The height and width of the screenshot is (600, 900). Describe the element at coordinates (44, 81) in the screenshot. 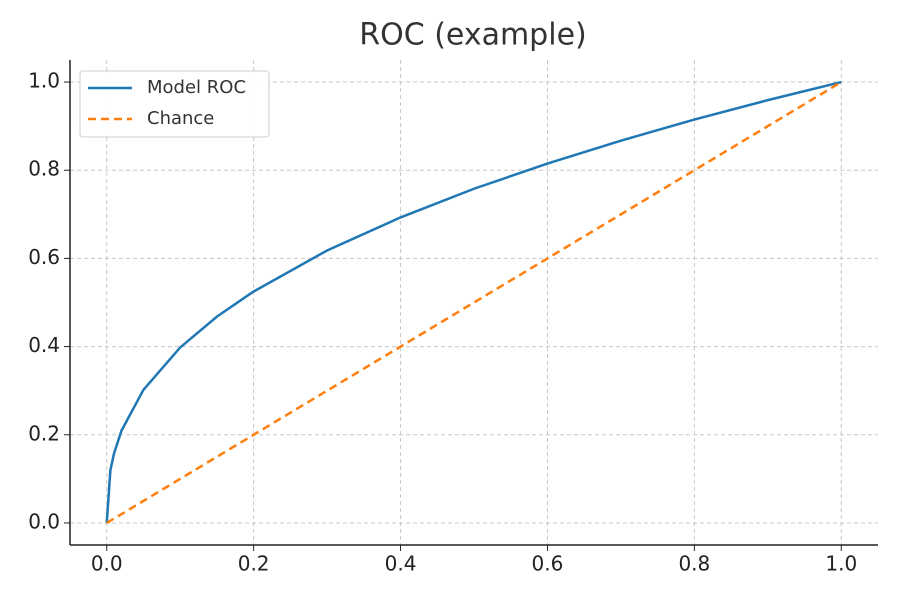

I see `y-tick-label: 1.0` at that location.